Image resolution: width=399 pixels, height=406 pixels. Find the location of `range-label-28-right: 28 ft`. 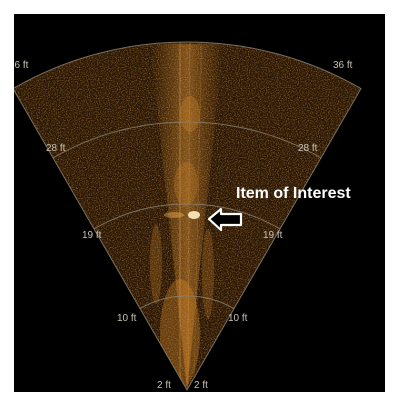

range-label-28-right: 28 ft is located at coordinates (308, 148).